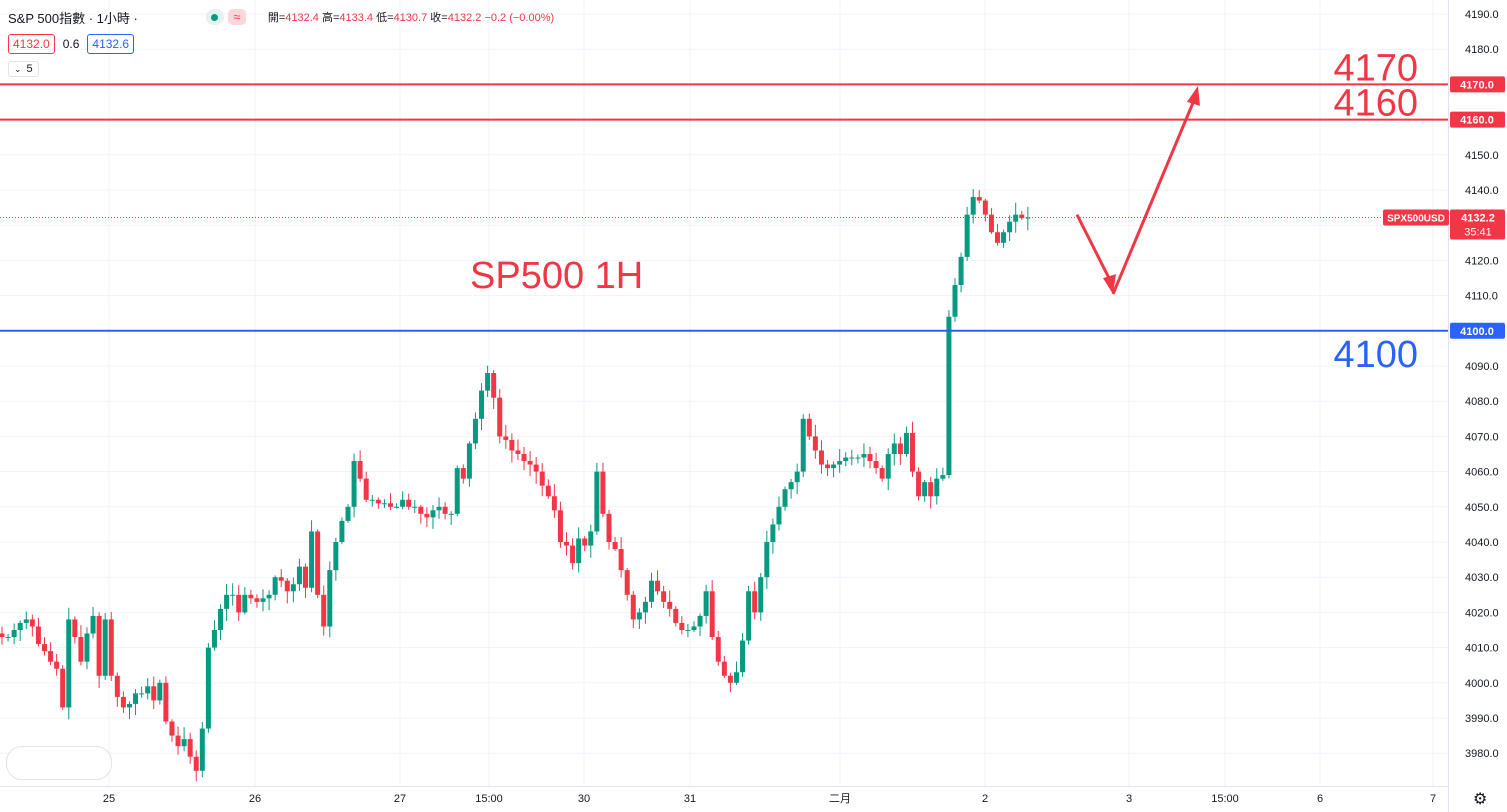  I want to click on buy-price-button: 4132.6, so click(111, 44).